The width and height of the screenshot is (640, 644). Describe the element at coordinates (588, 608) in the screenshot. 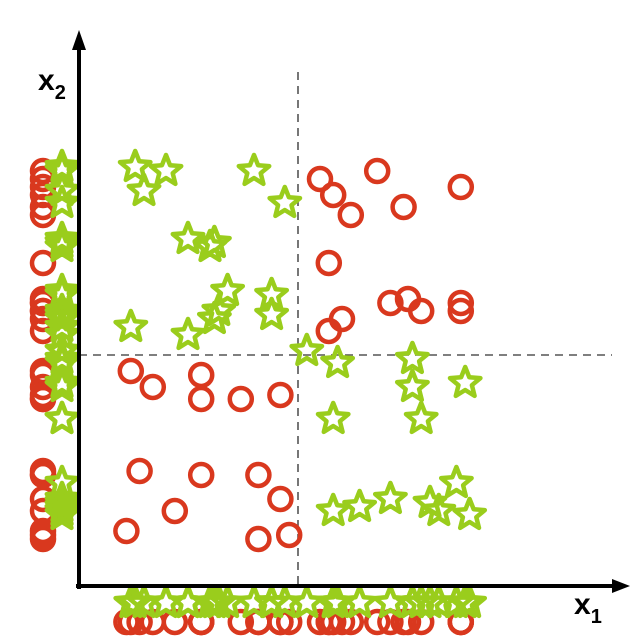

I see `x-axis-label: x1` at that location.